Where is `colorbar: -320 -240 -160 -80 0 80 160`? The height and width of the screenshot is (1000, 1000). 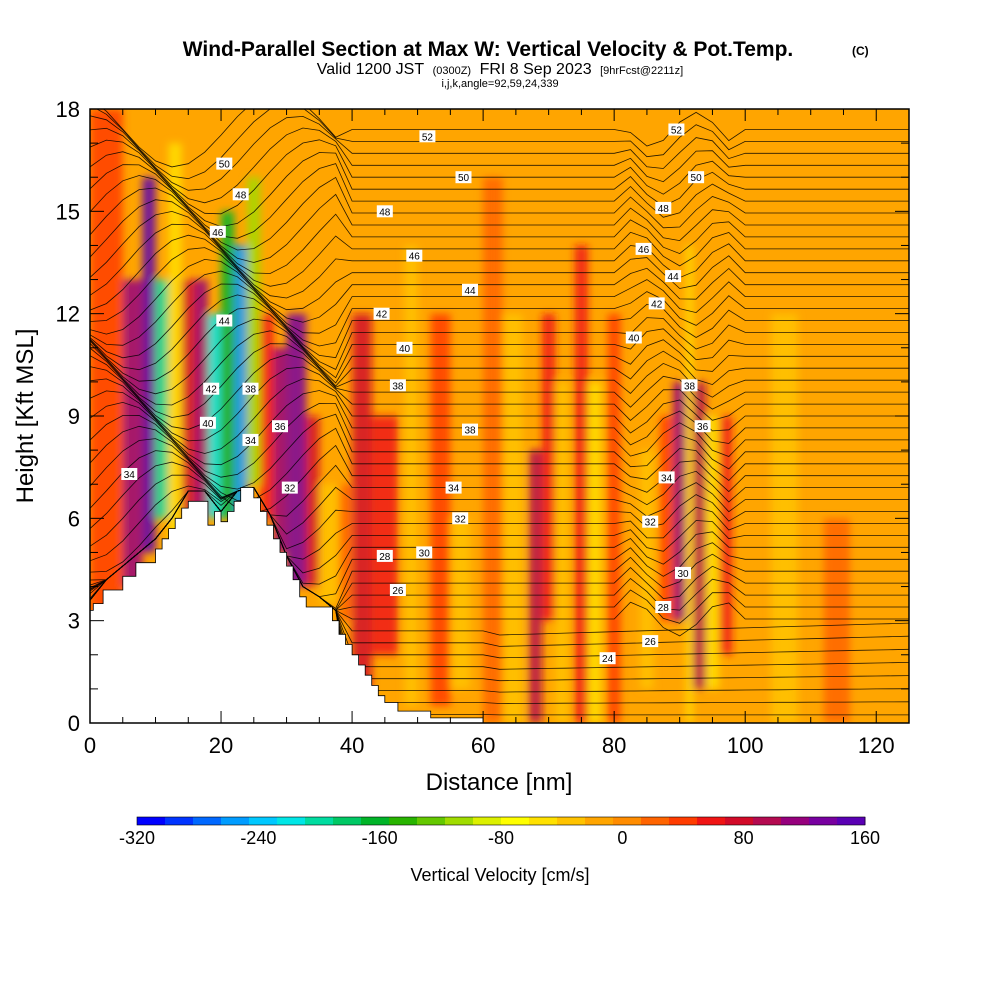 colorbar: -320 -240 -160 -80 0 80 160 is located at coordinates (499, 832).